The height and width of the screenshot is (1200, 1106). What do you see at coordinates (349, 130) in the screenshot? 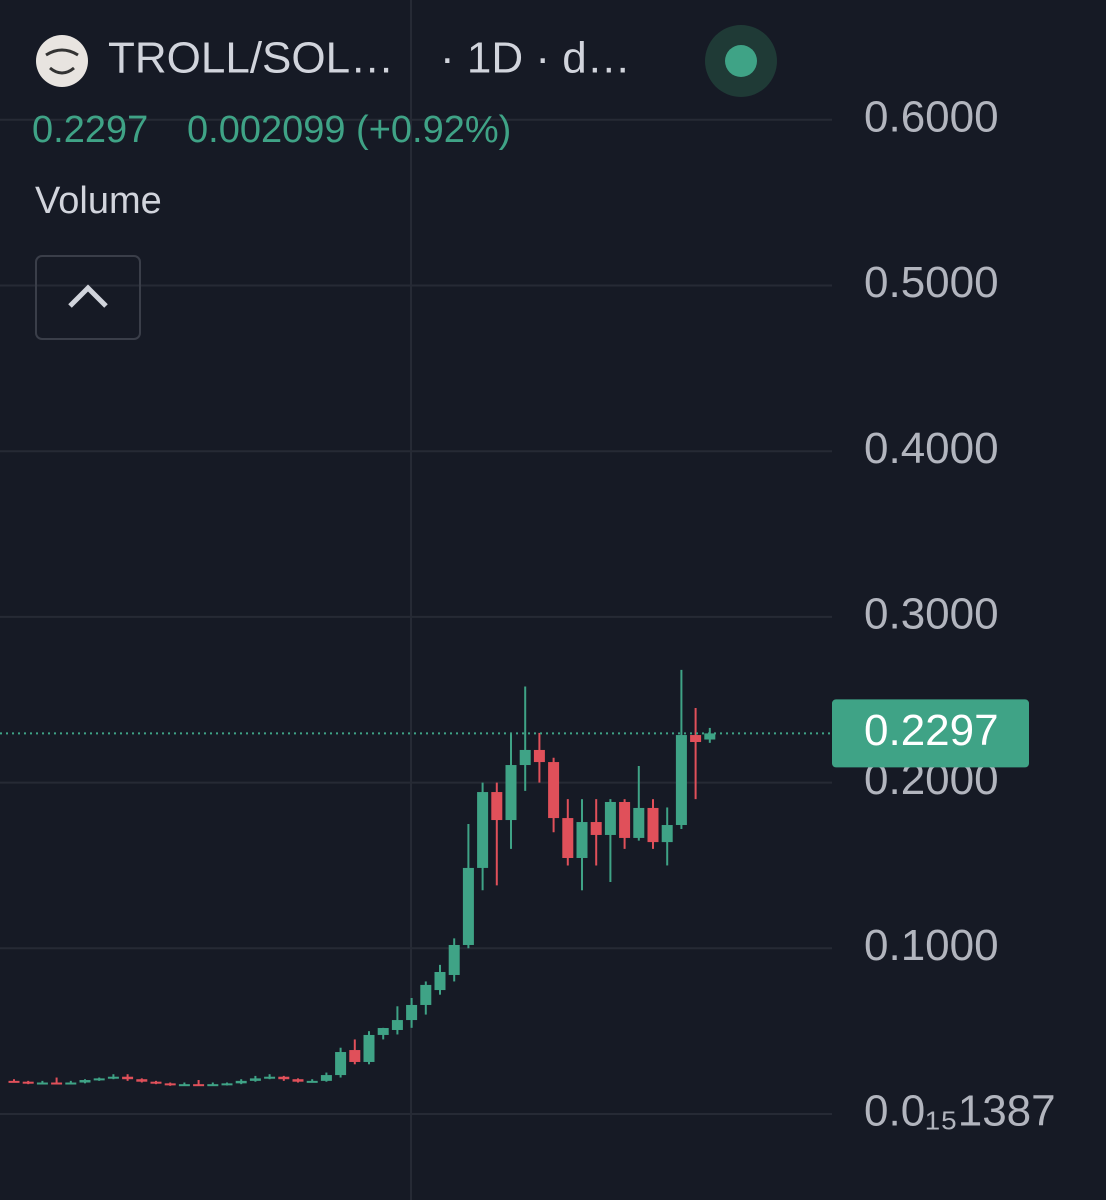
I see `price-change: 0.002099 (+0.92%)` at bounding box center [349, 130].